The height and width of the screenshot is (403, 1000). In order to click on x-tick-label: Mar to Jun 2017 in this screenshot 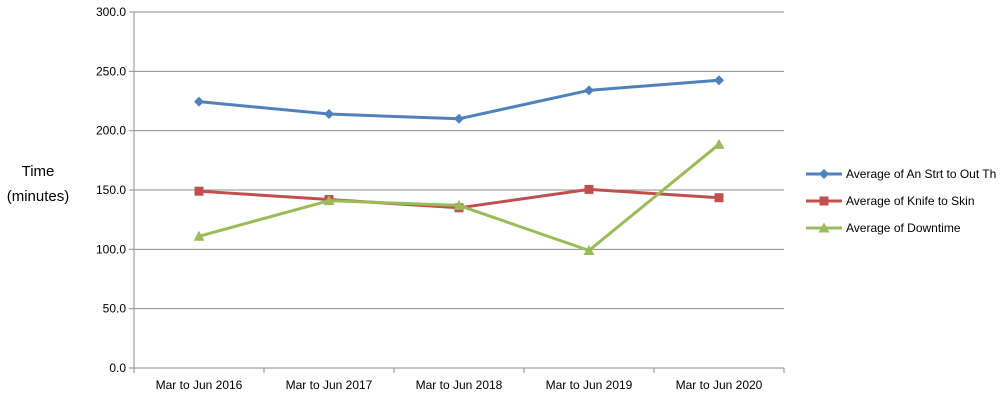, I will do `click(329, 385)`.